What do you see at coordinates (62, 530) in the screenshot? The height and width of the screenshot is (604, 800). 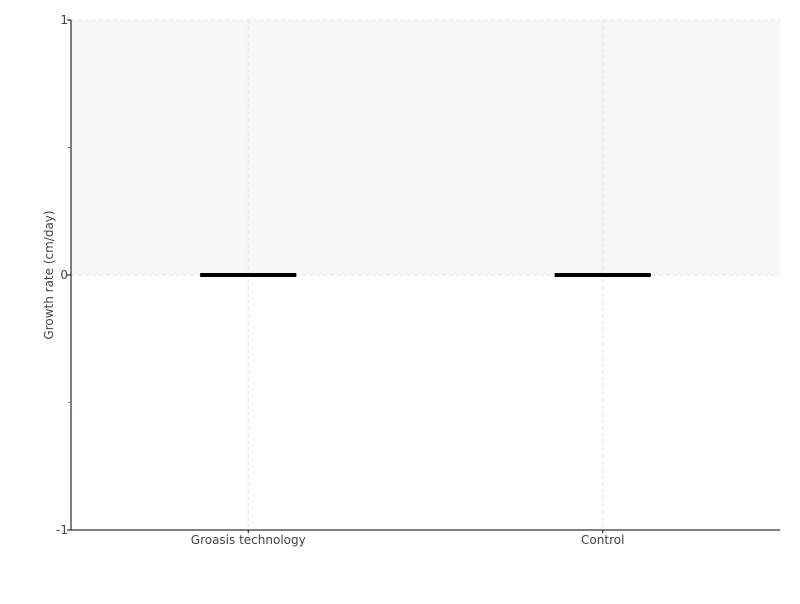 I see `y-tick-label: -1` at bounding box center [62, 530].